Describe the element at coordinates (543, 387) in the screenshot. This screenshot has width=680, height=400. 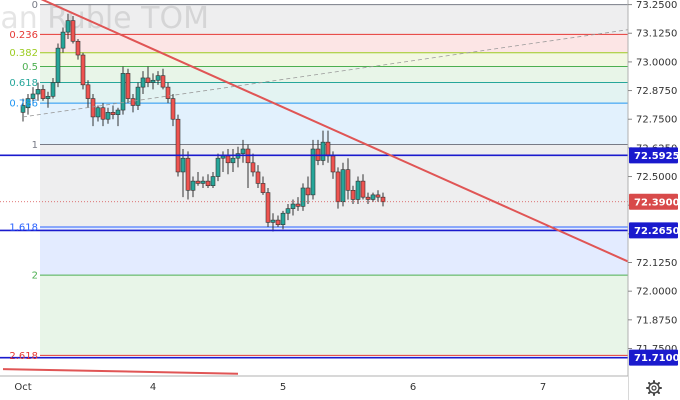
I see `time-tick-label: 7` at that location.